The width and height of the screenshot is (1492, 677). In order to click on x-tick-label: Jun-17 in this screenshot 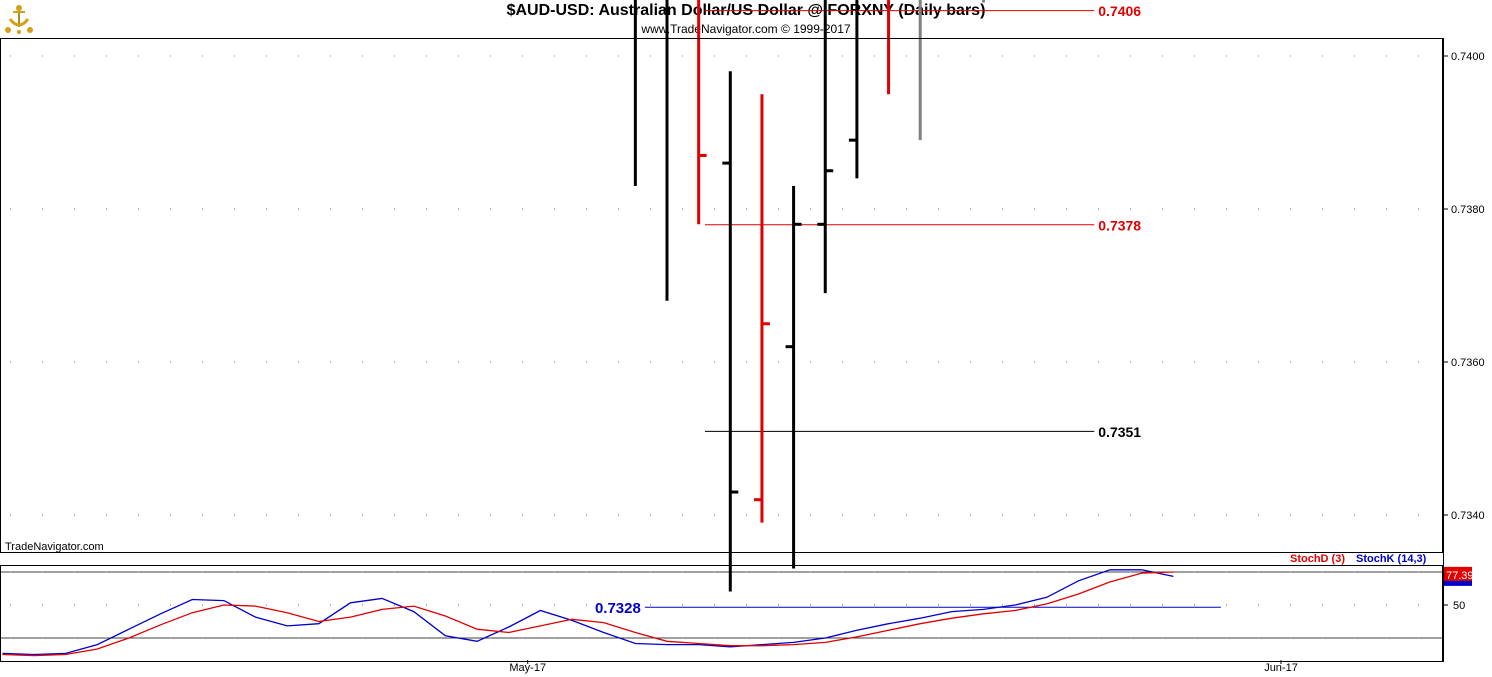, I will do `click(1281, 668)`.